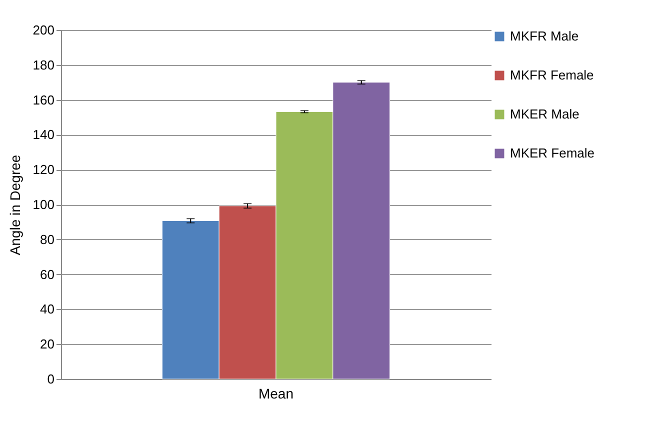 This screenshot has height=421, width=670. I want to click on legend-label: MKER Male, so click(545, 114).